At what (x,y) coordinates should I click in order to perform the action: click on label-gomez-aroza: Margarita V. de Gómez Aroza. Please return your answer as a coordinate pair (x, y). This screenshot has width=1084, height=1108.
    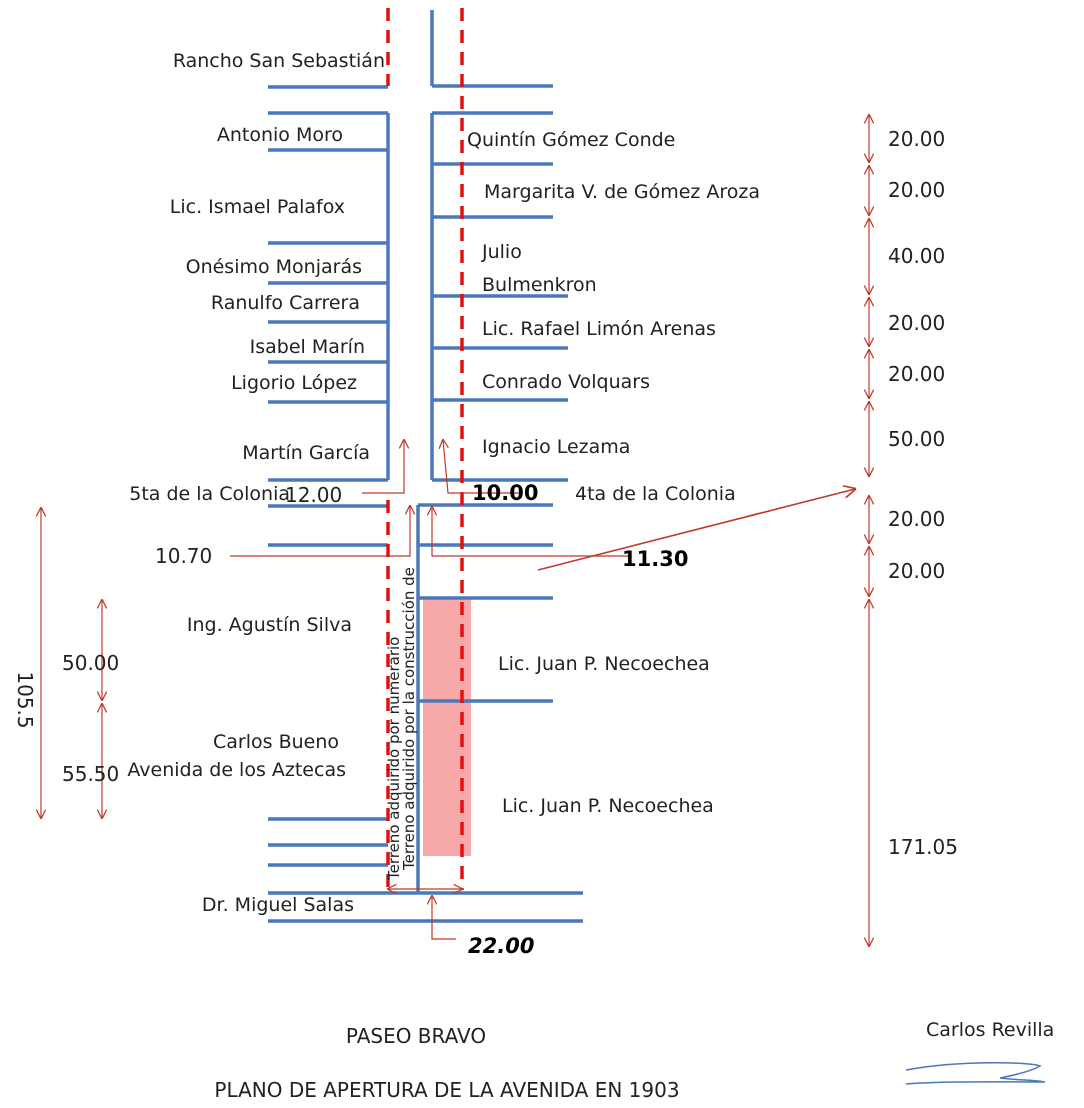
    Looking at the image, I should click on (622, 192).